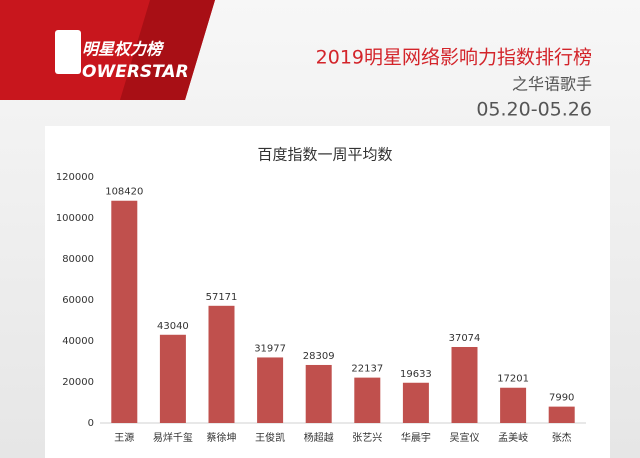 Image resolution: width=640 pixels, height=458 pixels. Describe the element at coordinates (124, 437) in the screenshot. I see `x-tick-label: 王源` at that location.